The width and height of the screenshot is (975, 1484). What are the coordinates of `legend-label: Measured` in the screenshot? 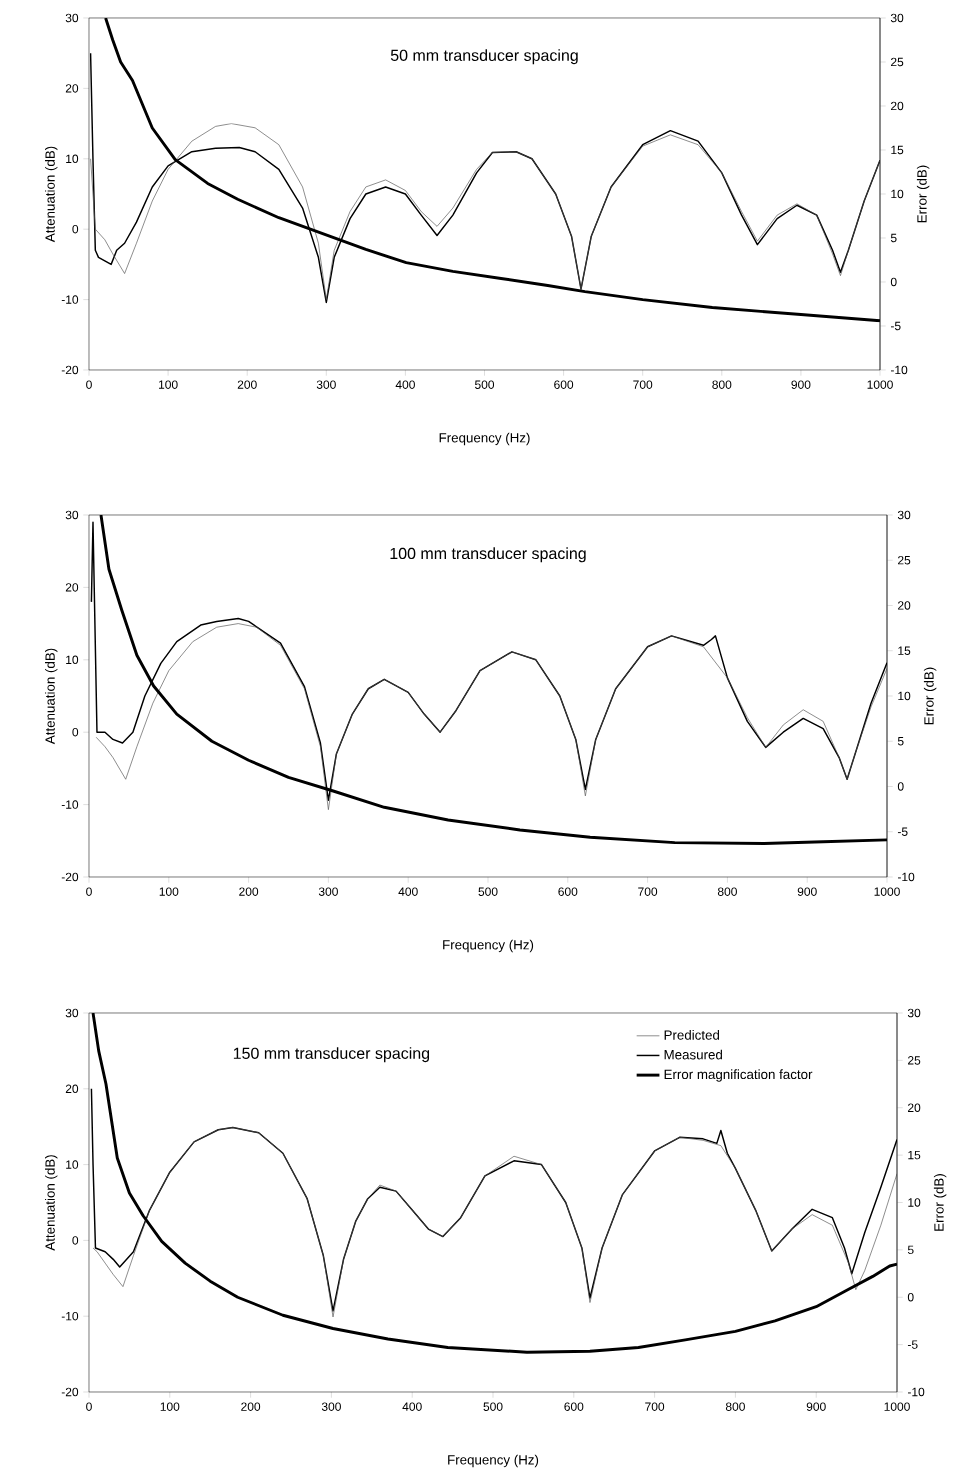 It's located at (693, 1054).